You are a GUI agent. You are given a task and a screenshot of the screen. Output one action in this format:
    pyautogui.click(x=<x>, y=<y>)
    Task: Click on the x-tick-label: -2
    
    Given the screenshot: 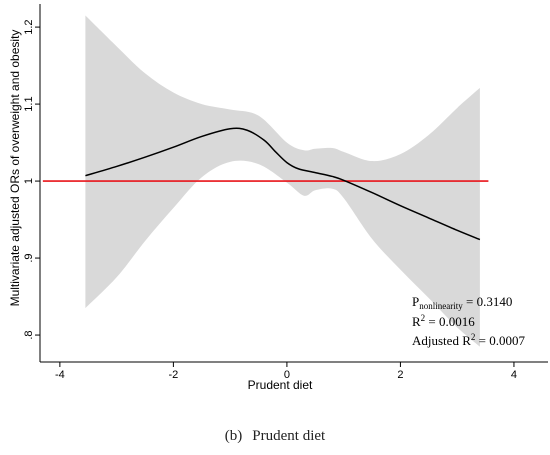 What is the action you would take?
    pyautogui.click(x=173, y=375)
    